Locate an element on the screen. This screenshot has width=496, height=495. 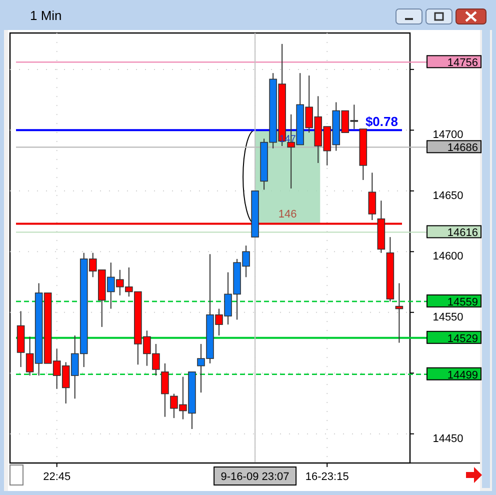
x-tick-label: 9-16-09 23:07 is located at coordinates (255, 477).